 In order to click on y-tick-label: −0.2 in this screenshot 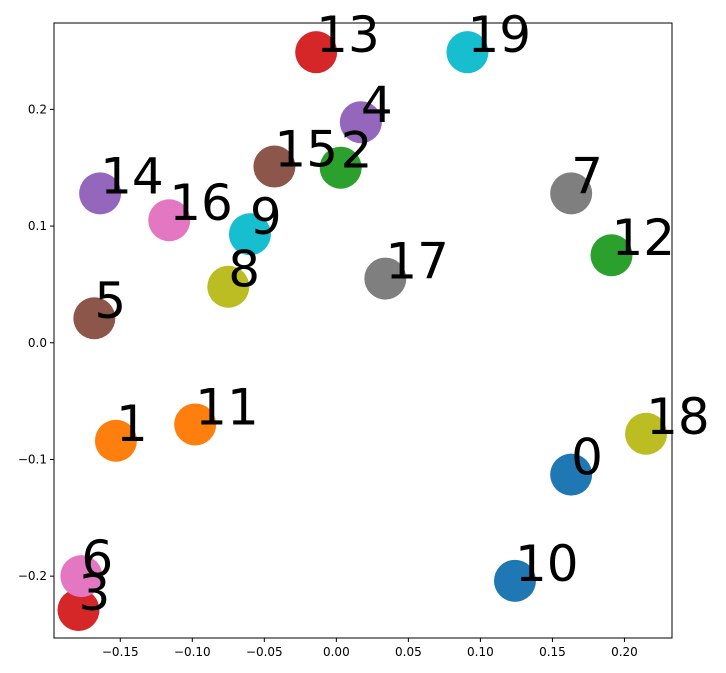, I will do `click(32, 576)`.